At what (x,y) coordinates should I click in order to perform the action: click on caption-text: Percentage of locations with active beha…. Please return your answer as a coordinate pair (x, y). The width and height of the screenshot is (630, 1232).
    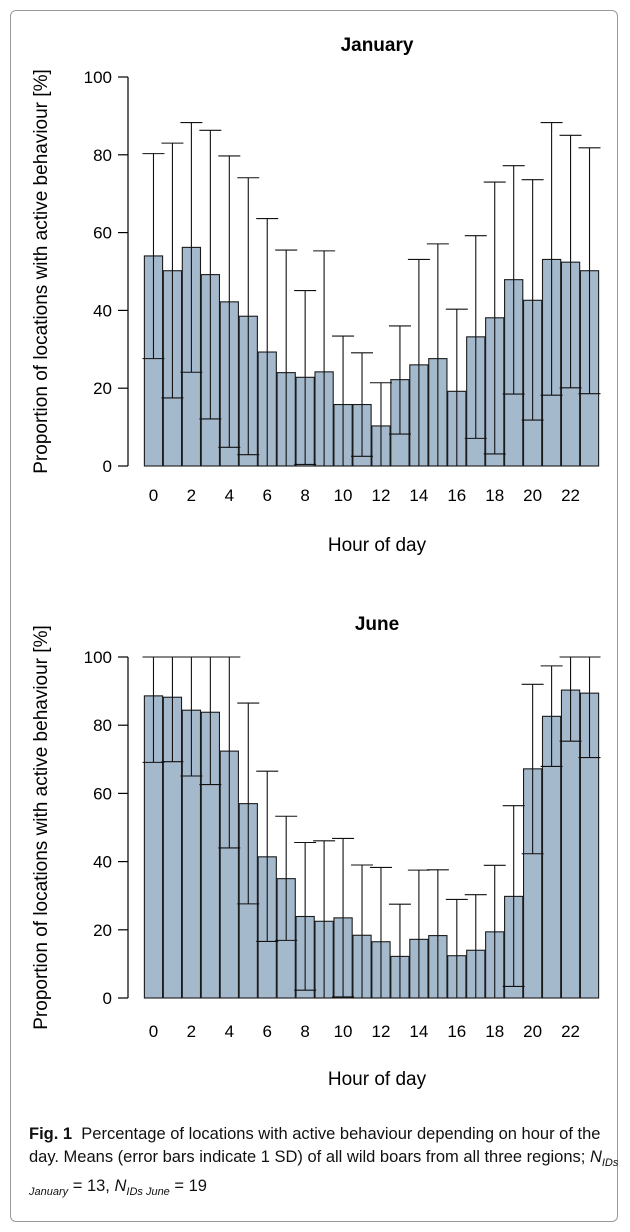
    Looking at the image, I should click on (315, 1145).